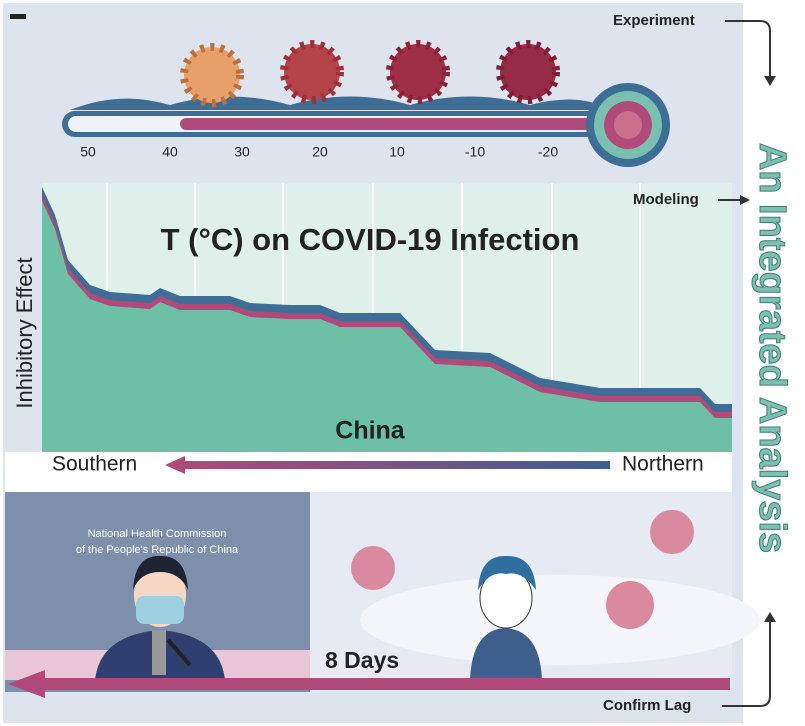  I want to click on viruses, so click(370, 73).